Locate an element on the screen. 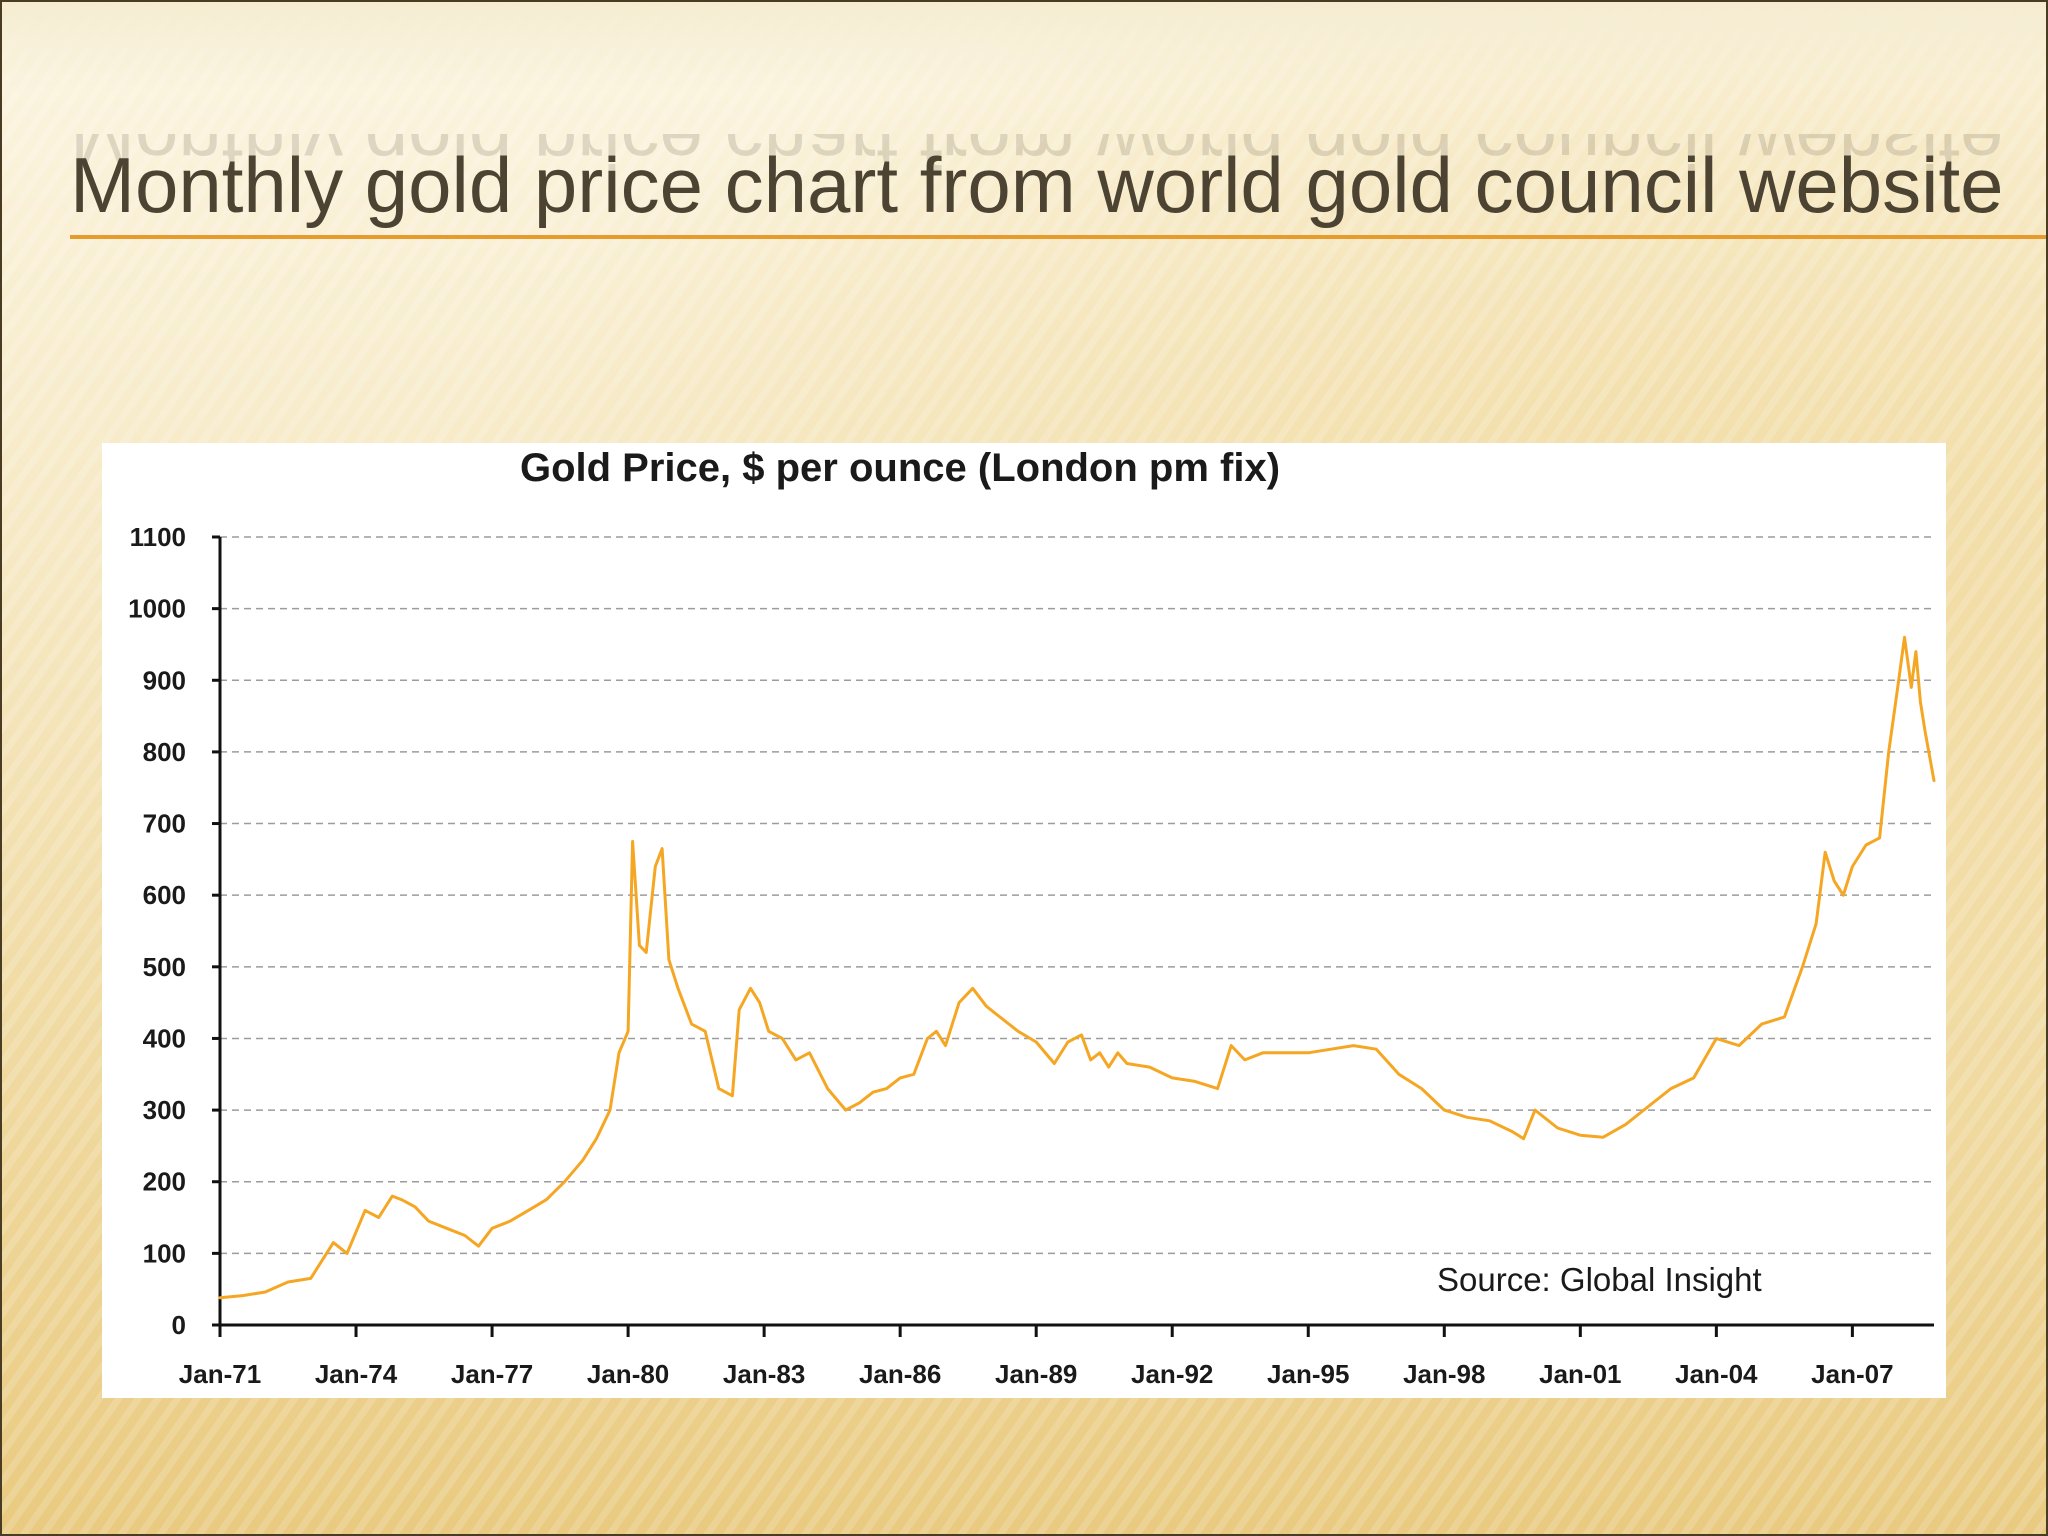 The image size is (2048, 1536). x-tick-label-Jan-95: Jan-95 is located at coordinates (1308, 1374).